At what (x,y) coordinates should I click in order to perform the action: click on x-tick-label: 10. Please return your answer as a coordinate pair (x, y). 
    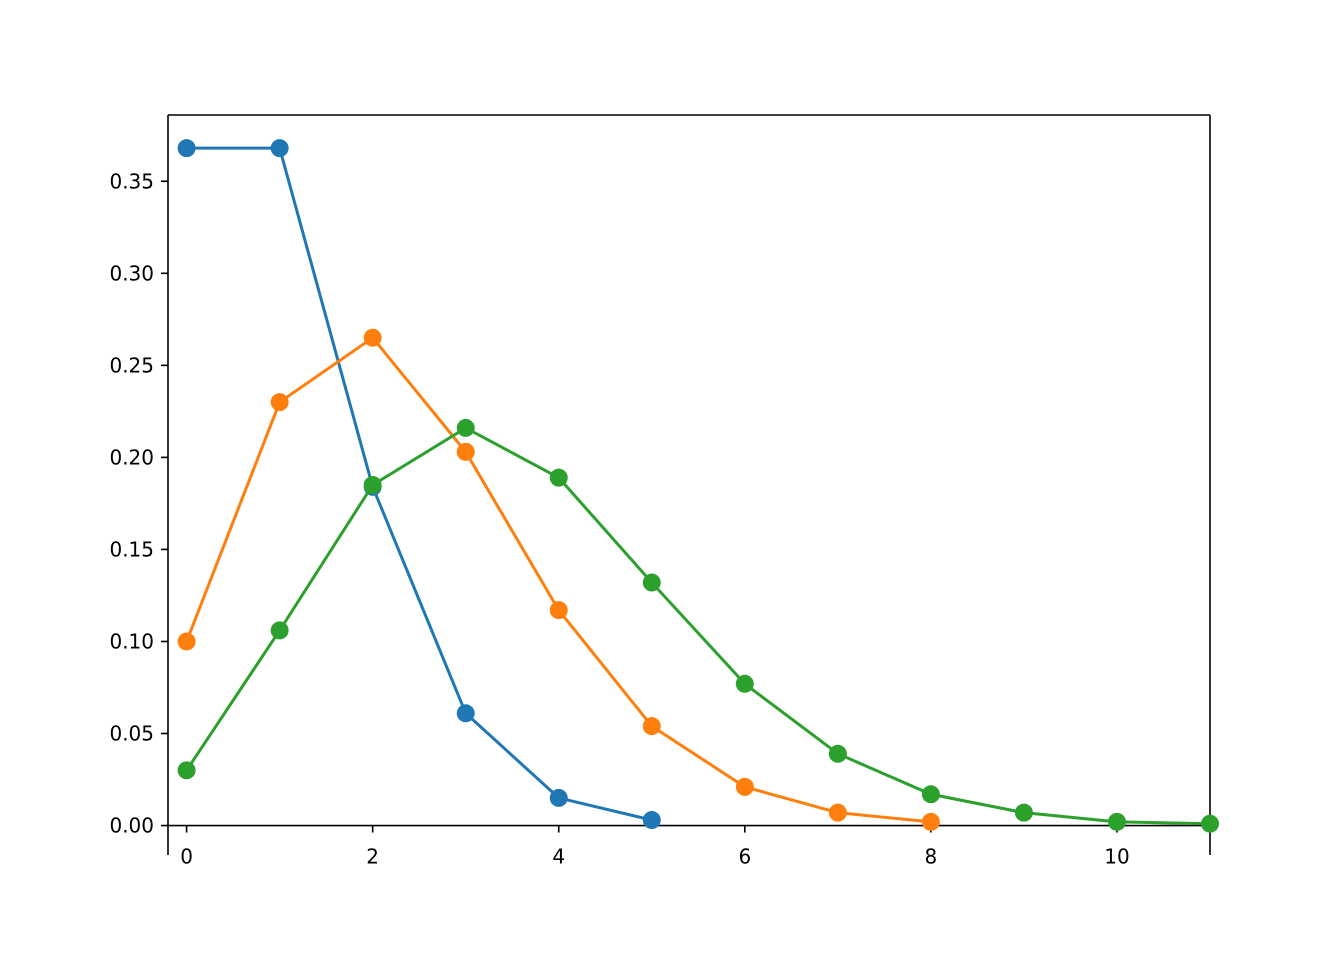
    Looking at the image, I should click on (1116, 857).